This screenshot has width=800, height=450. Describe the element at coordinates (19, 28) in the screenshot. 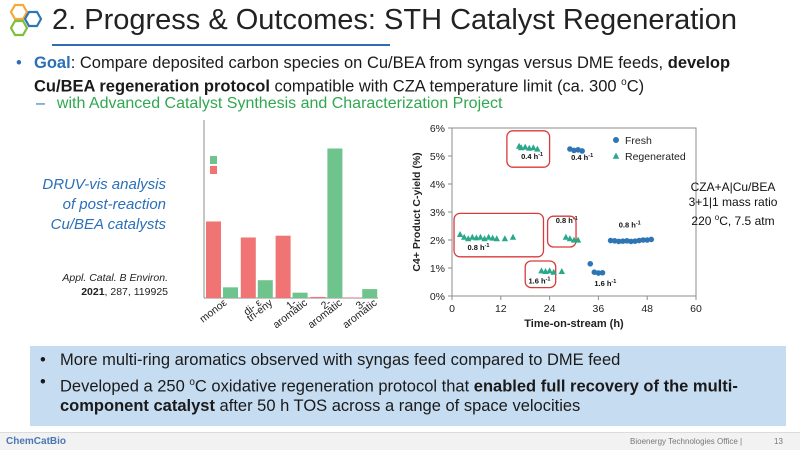

I see `logo-hex-green` at that location.